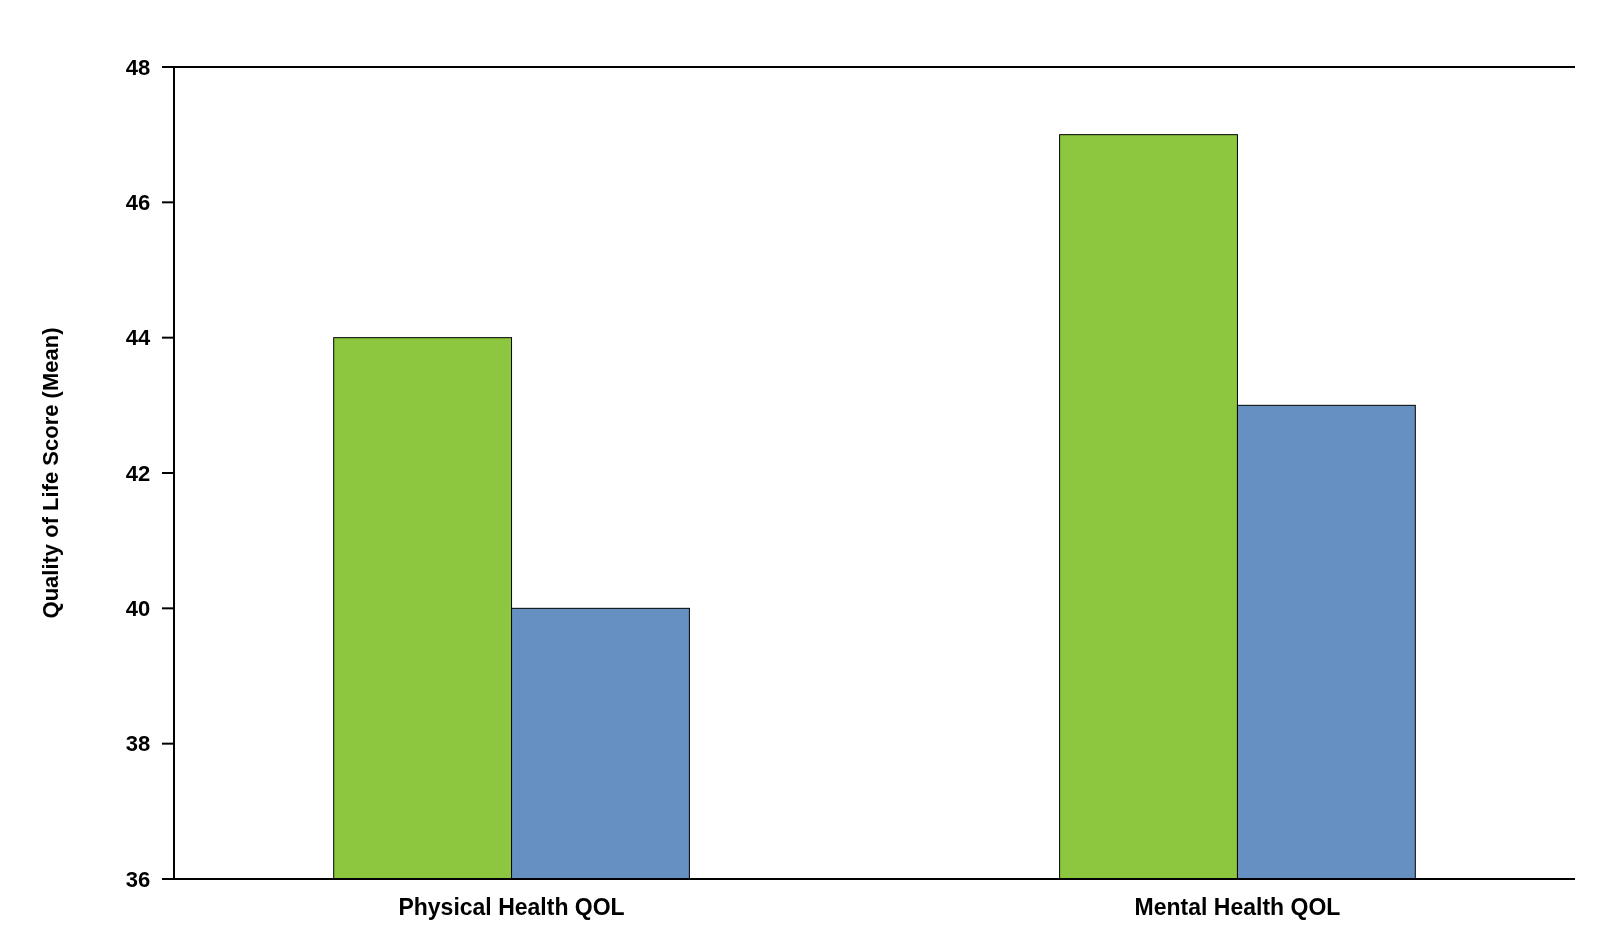 The height and width of the screenshot is (937, 1603). Describe the element at coordinates (138, 203) in the screenshot. I see `y-tick-label: 46` at that location.